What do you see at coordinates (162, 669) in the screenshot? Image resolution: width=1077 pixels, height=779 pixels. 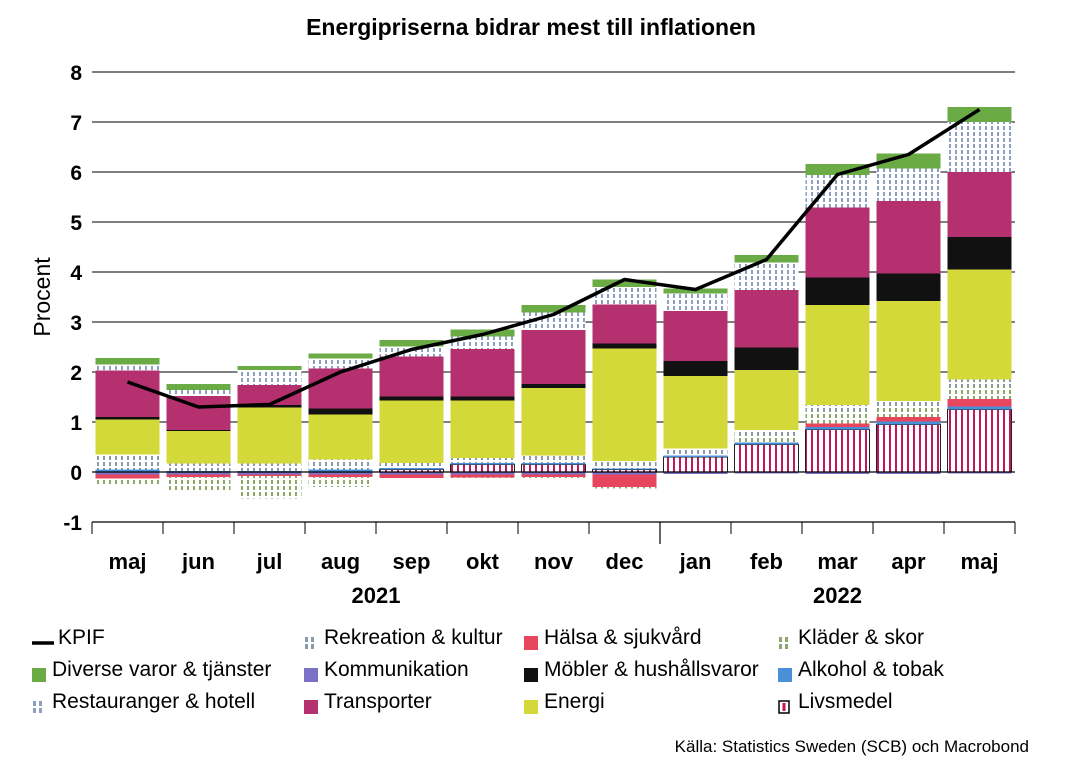 I see `legend-label: Diverse varor & tjänster` at bounding box center [162, 669].